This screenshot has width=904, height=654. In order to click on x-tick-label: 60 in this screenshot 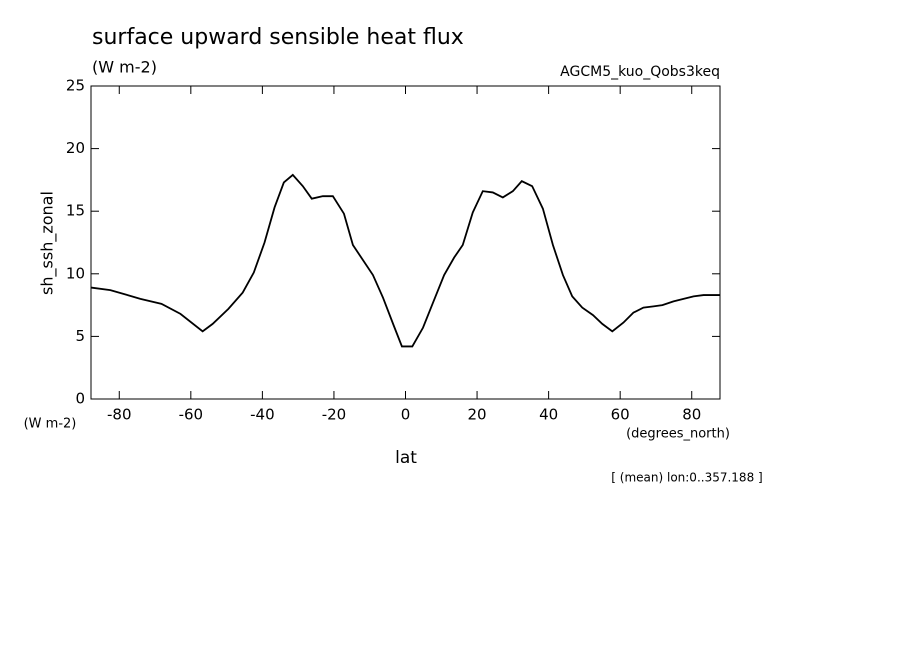, I will do `click(620, 415)`.